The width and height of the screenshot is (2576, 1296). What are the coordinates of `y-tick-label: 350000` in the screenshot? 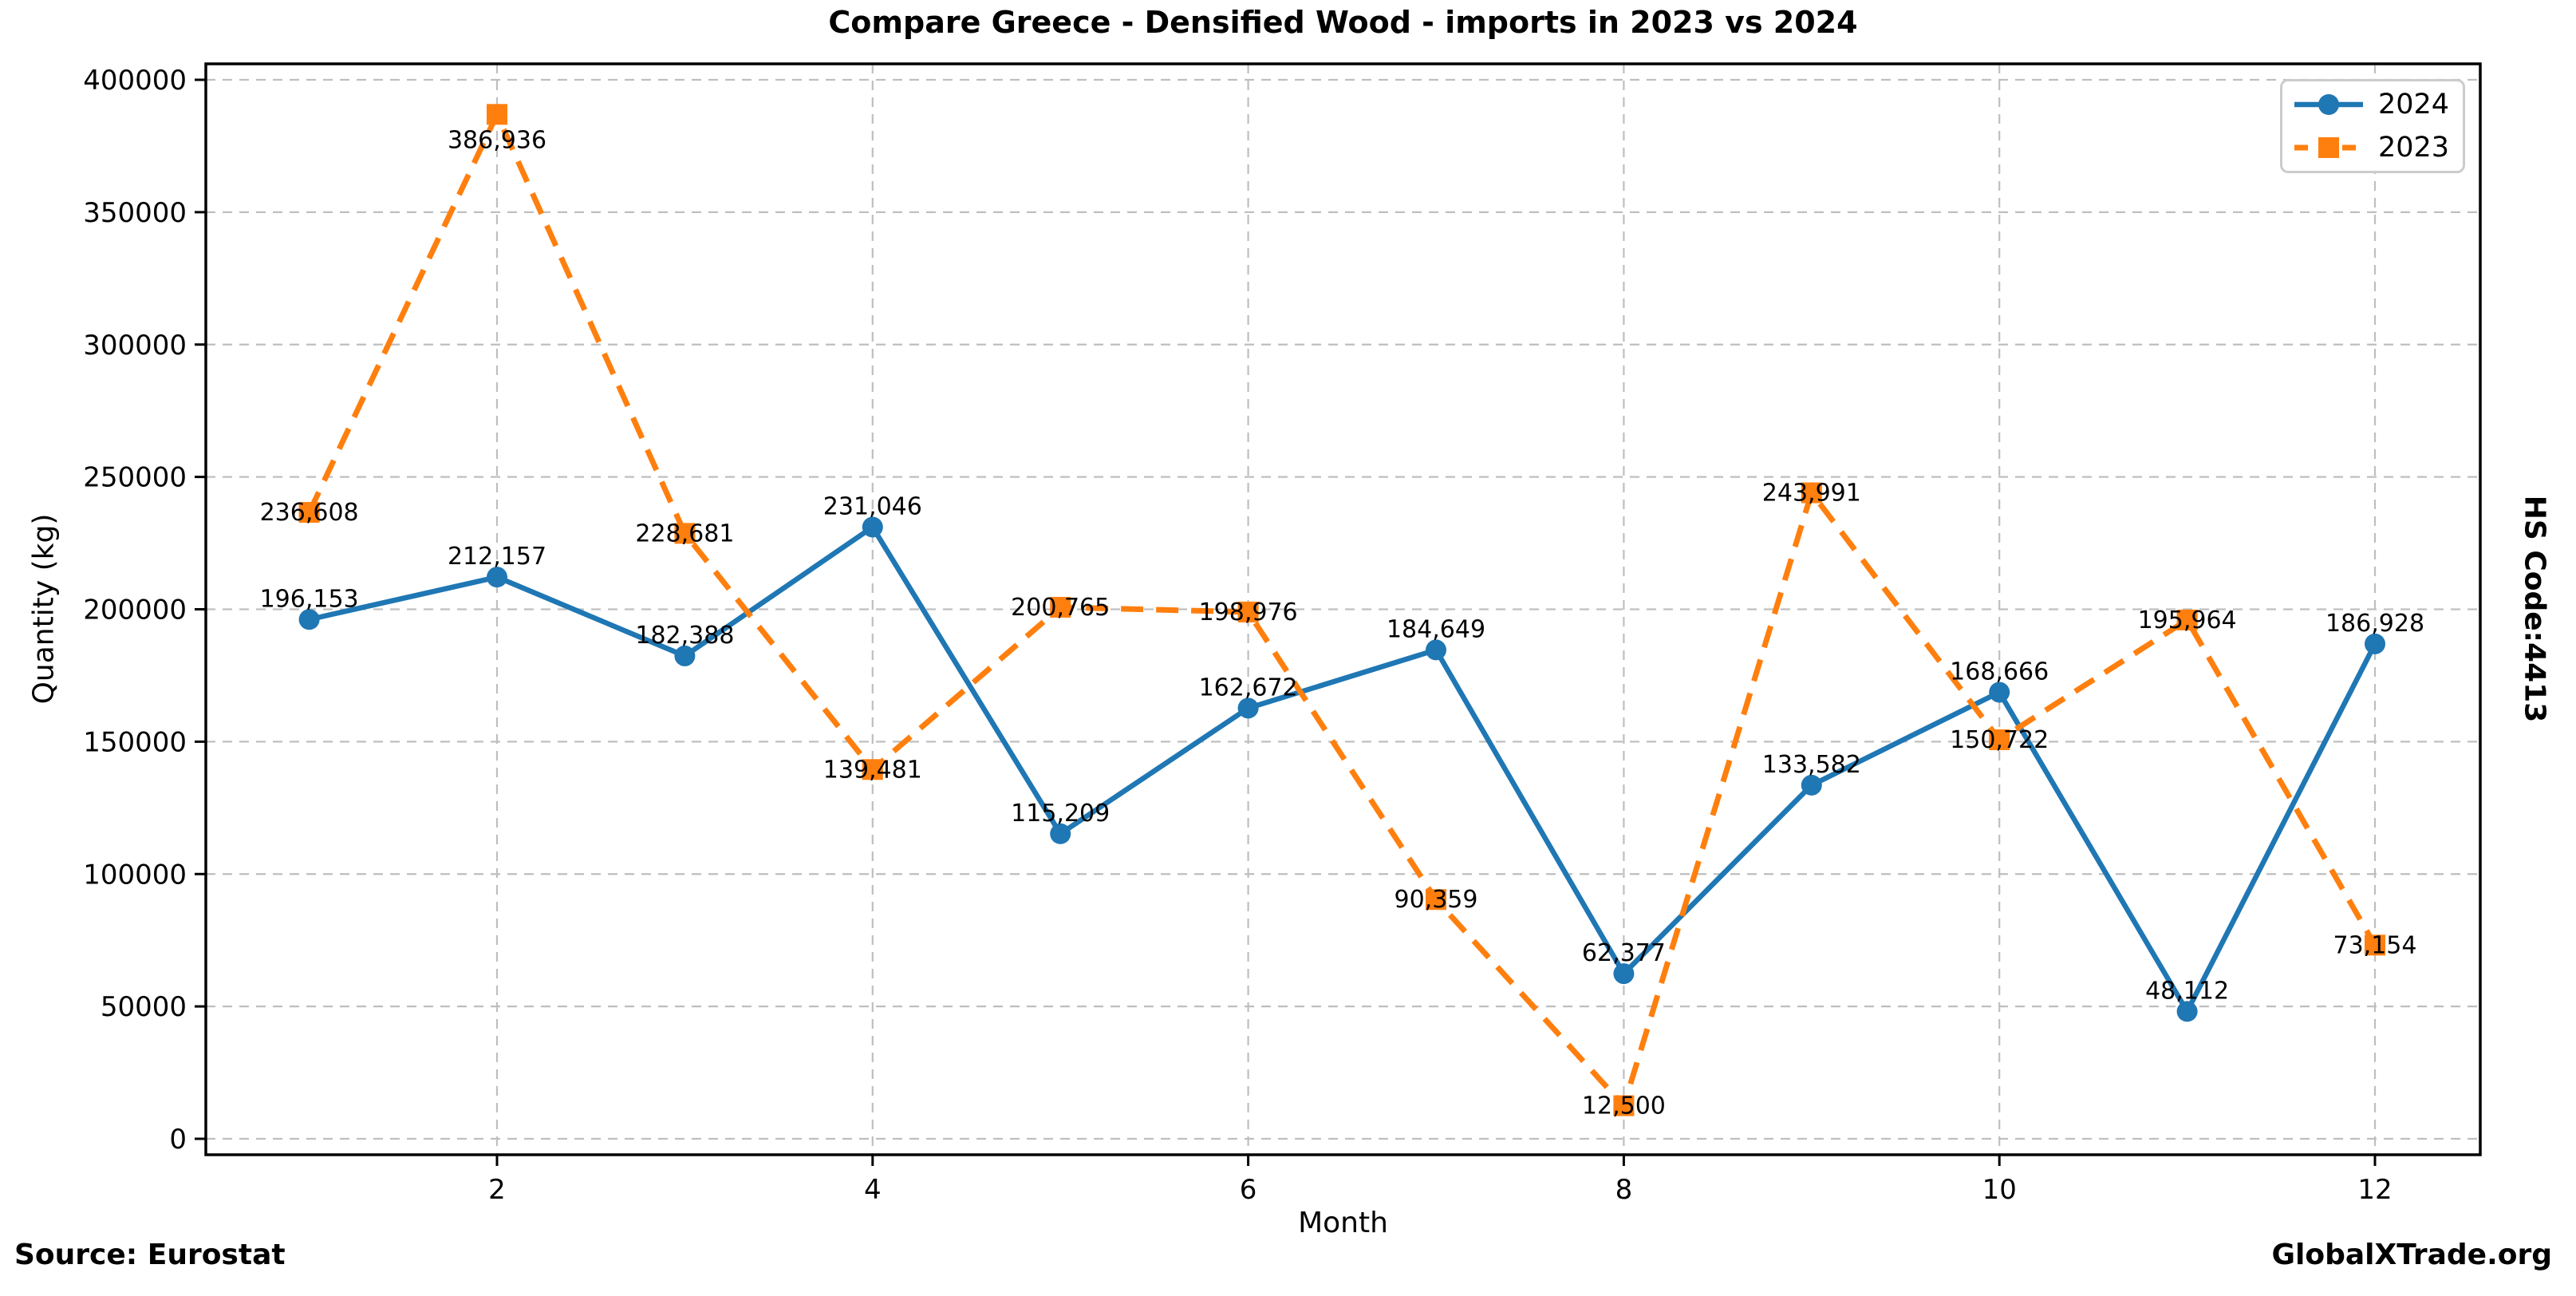 It's located at (135, 213).